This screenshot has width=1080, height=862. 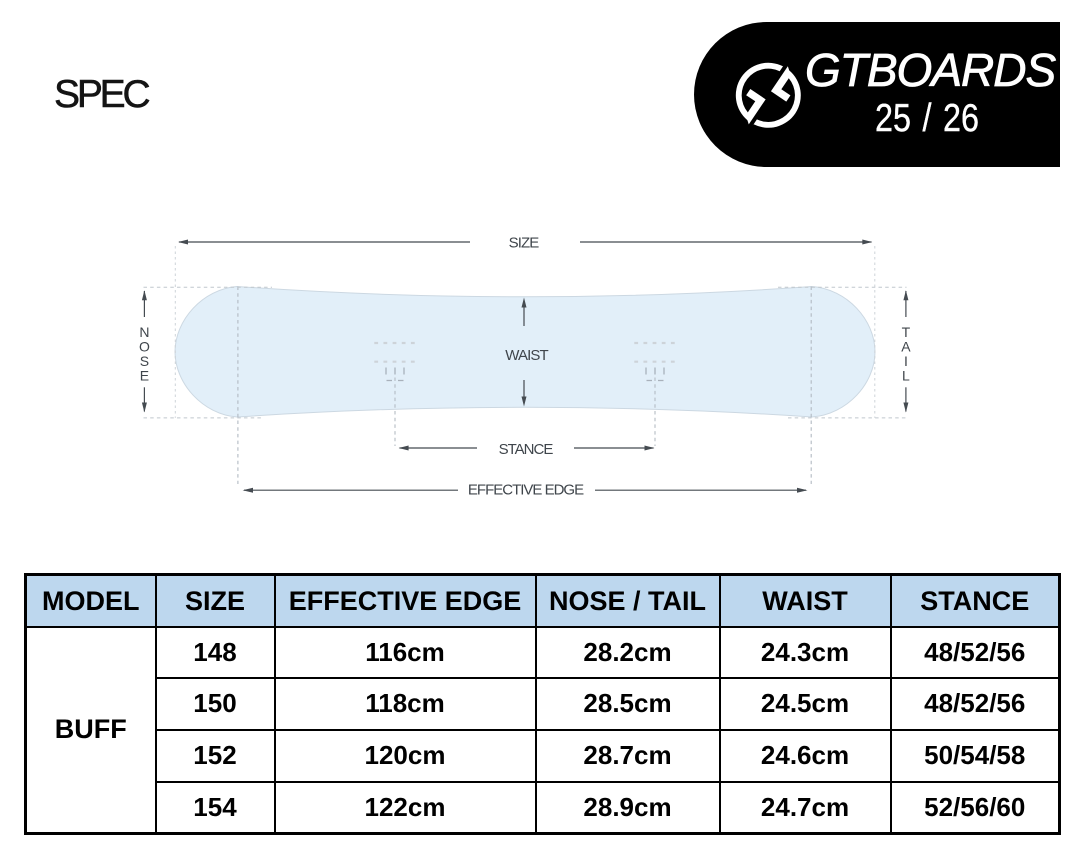 What do you see at coordinates (906, 361) in the screenshot?
I see `svg-text: I` at bounding box center [906, 361].